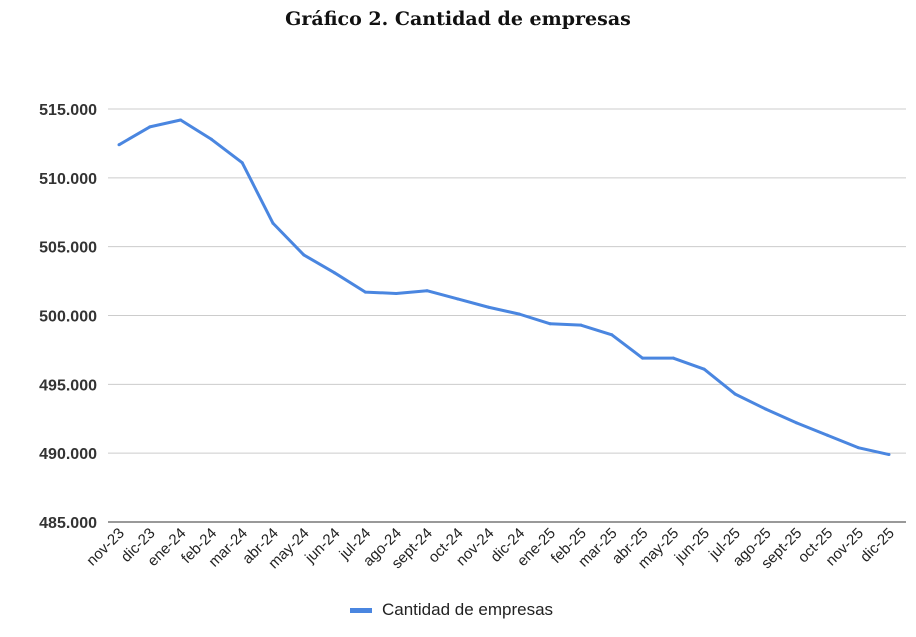 The width and height of the screenshot is (916, 637). What do you see at coordinates (68, 317) in the screenshot?
I see `y-tick-label: 500.000` at bounding box center [68, 317].